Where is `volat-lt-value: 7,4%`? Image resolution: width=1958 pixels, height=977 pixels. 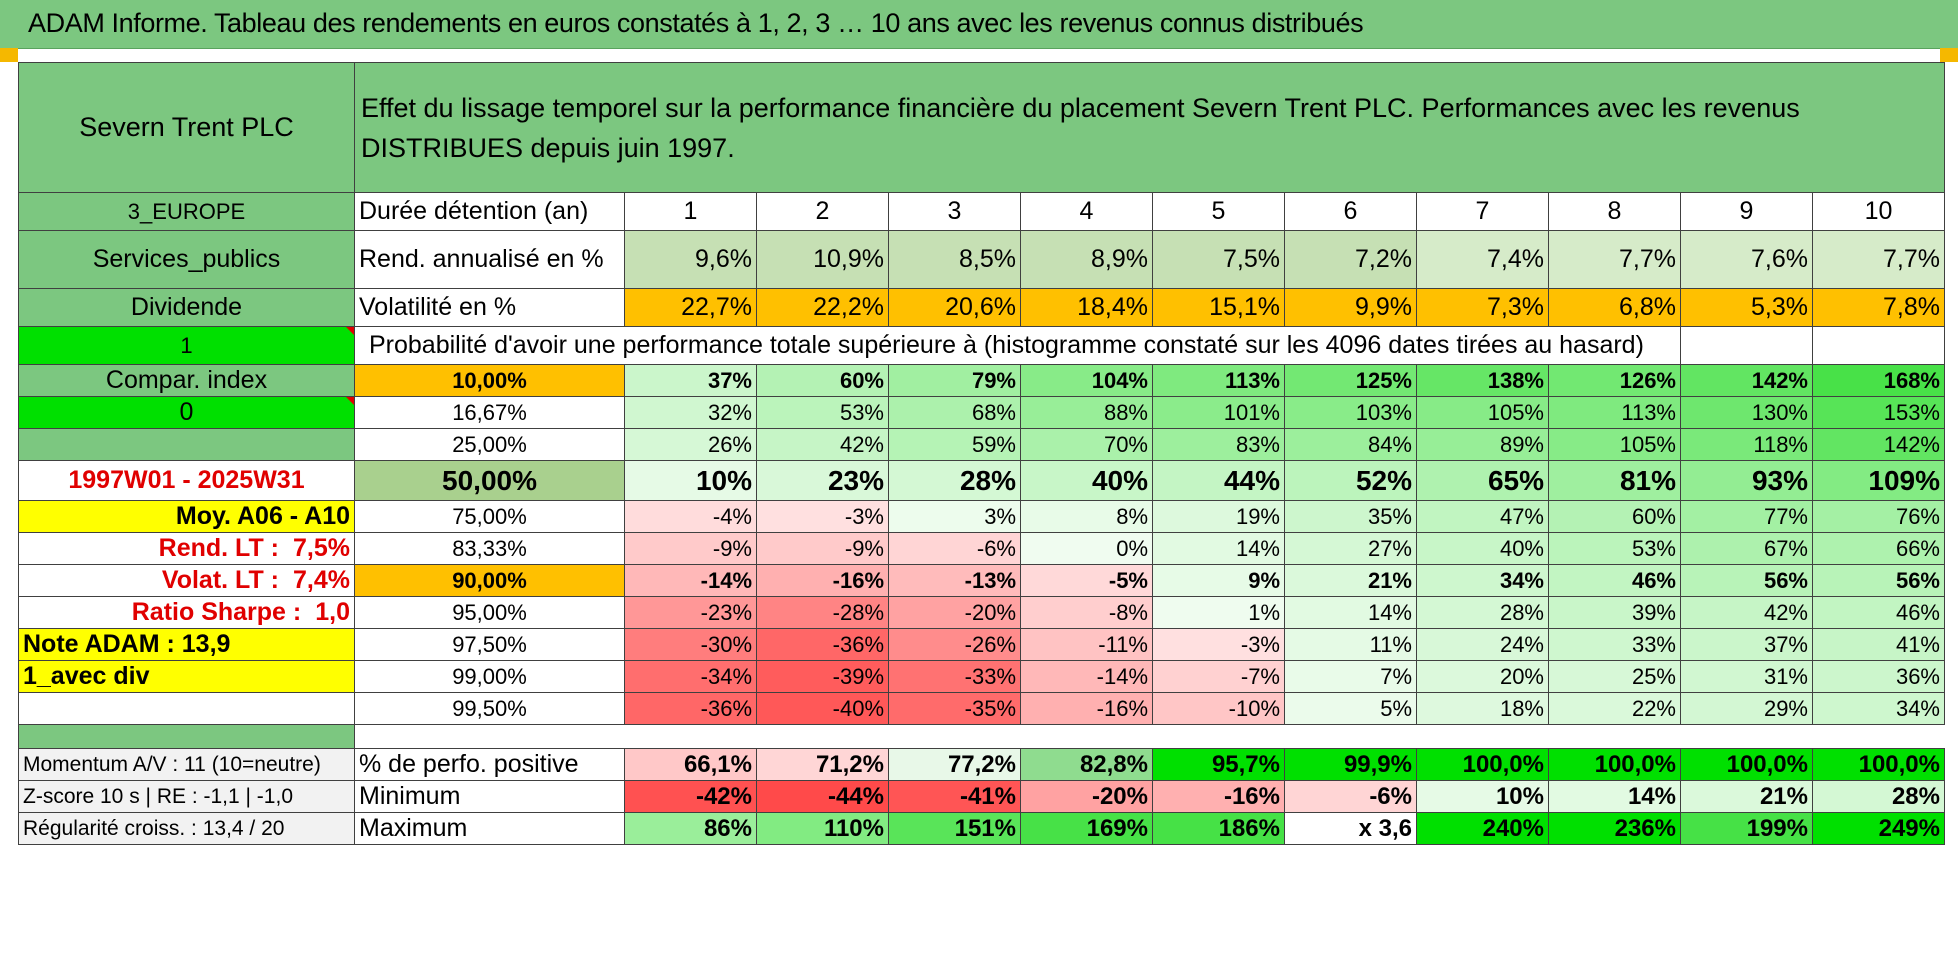 volat-lt-value: 7,4% is located at coordinates (321, 580).